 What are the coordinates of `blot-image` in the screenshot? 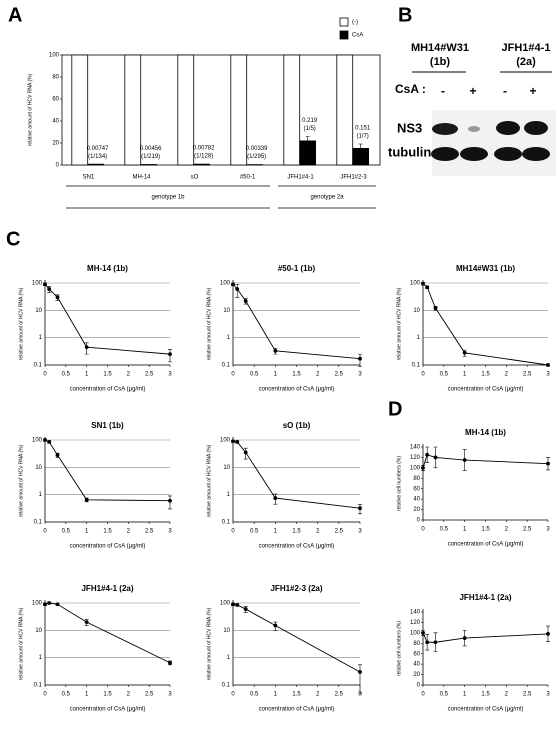 It's located at (494, 143).